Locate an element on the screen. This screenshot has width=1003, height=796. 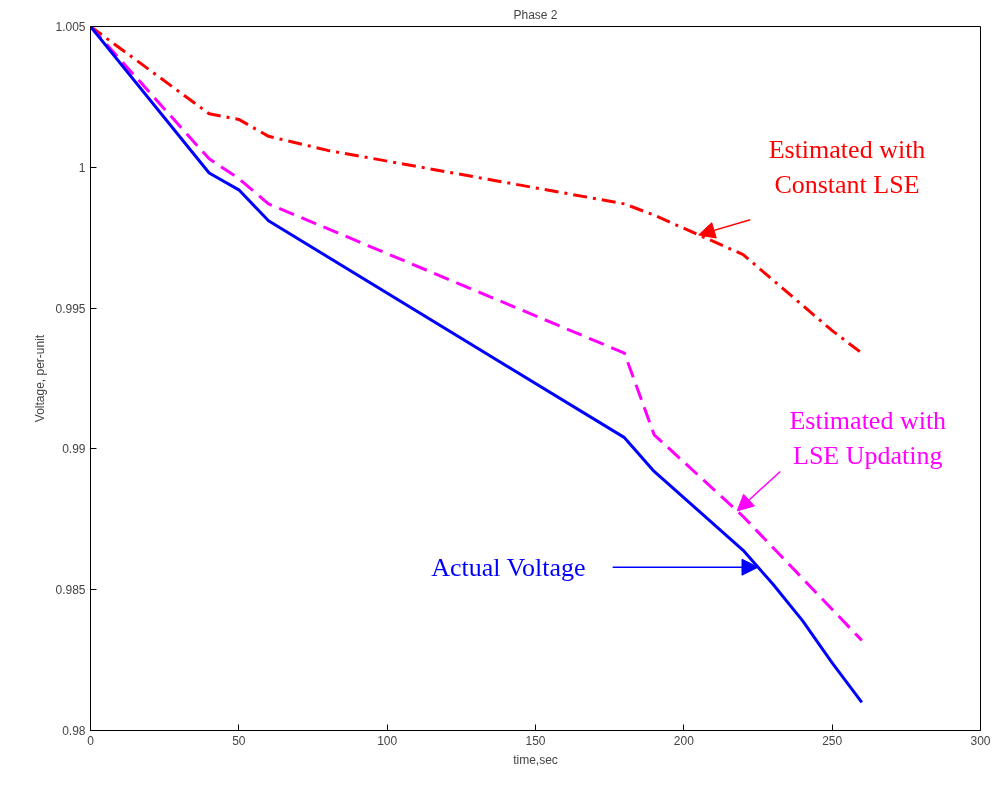
x-axis-title: time,sec is located at coordinates (535, 759).